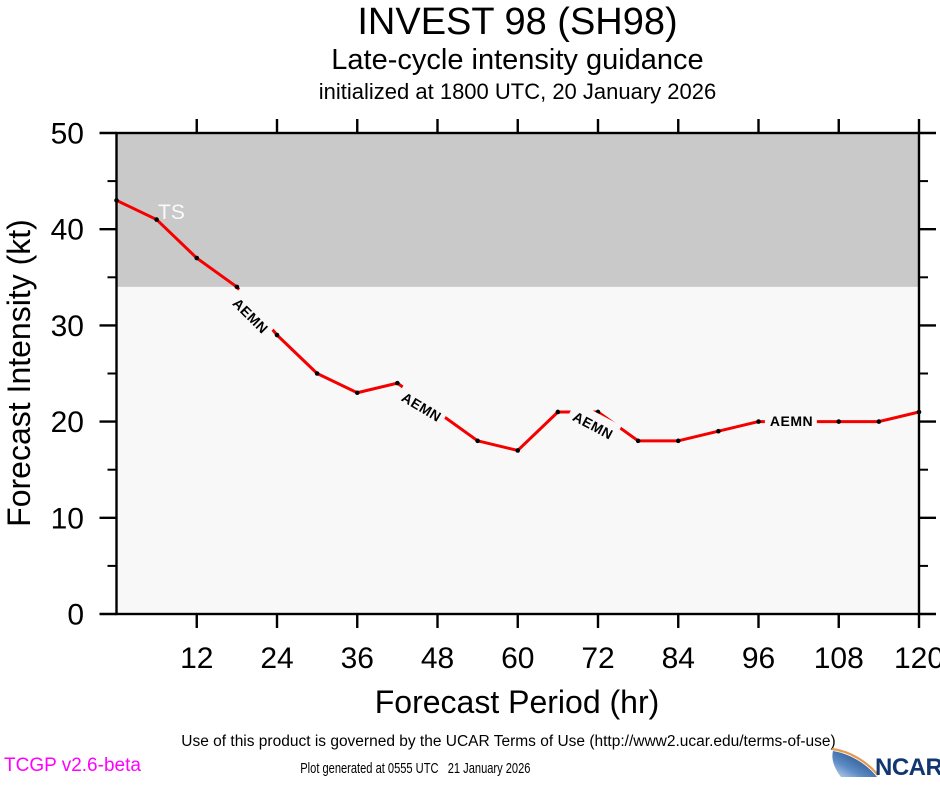 The width and height of the screenshot is (940, 785). I want to click on y-axis-tick-label: 10, so click(67, 518).